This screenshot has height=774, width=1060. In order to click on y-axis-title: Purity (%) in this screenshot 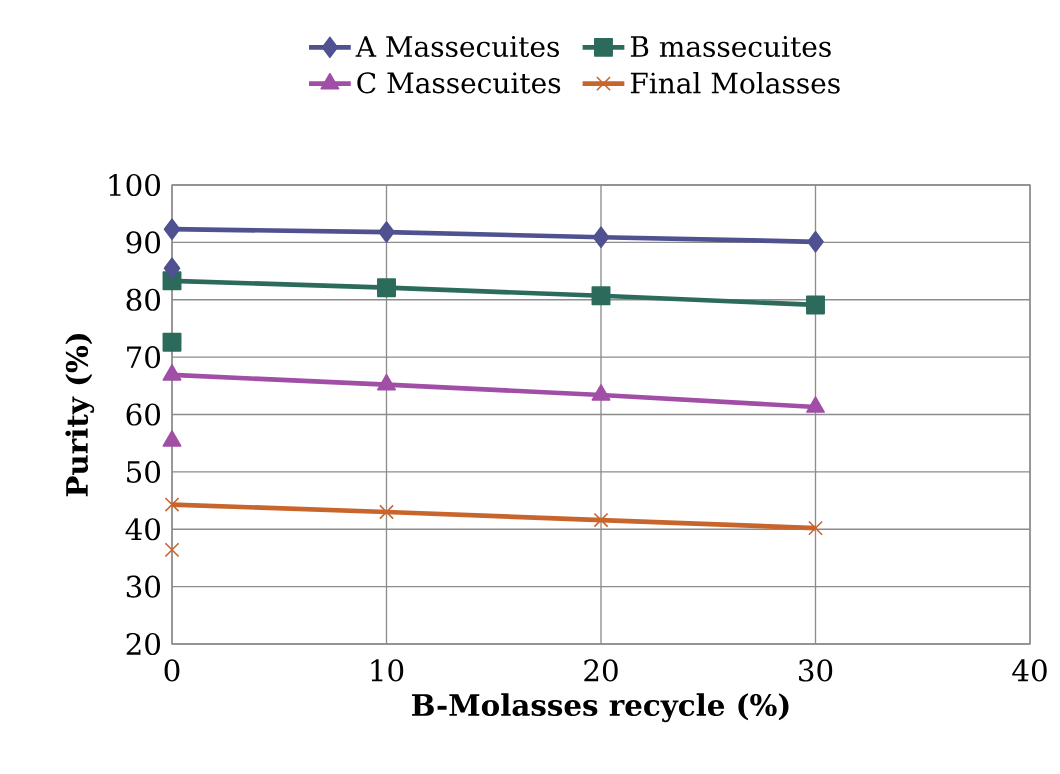, I will do `click(80, 415)`.